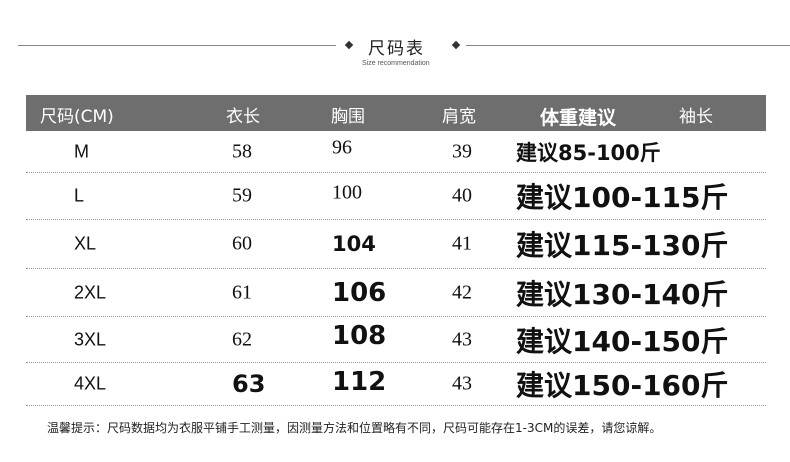 Image resolution: width=790 pixels, height=462 pixels. What do you see at coordinates (396, 152) in the screenshot?
I see `table-row: M 58 96 39 建议85-100斤` at bounding box center [396, 152].